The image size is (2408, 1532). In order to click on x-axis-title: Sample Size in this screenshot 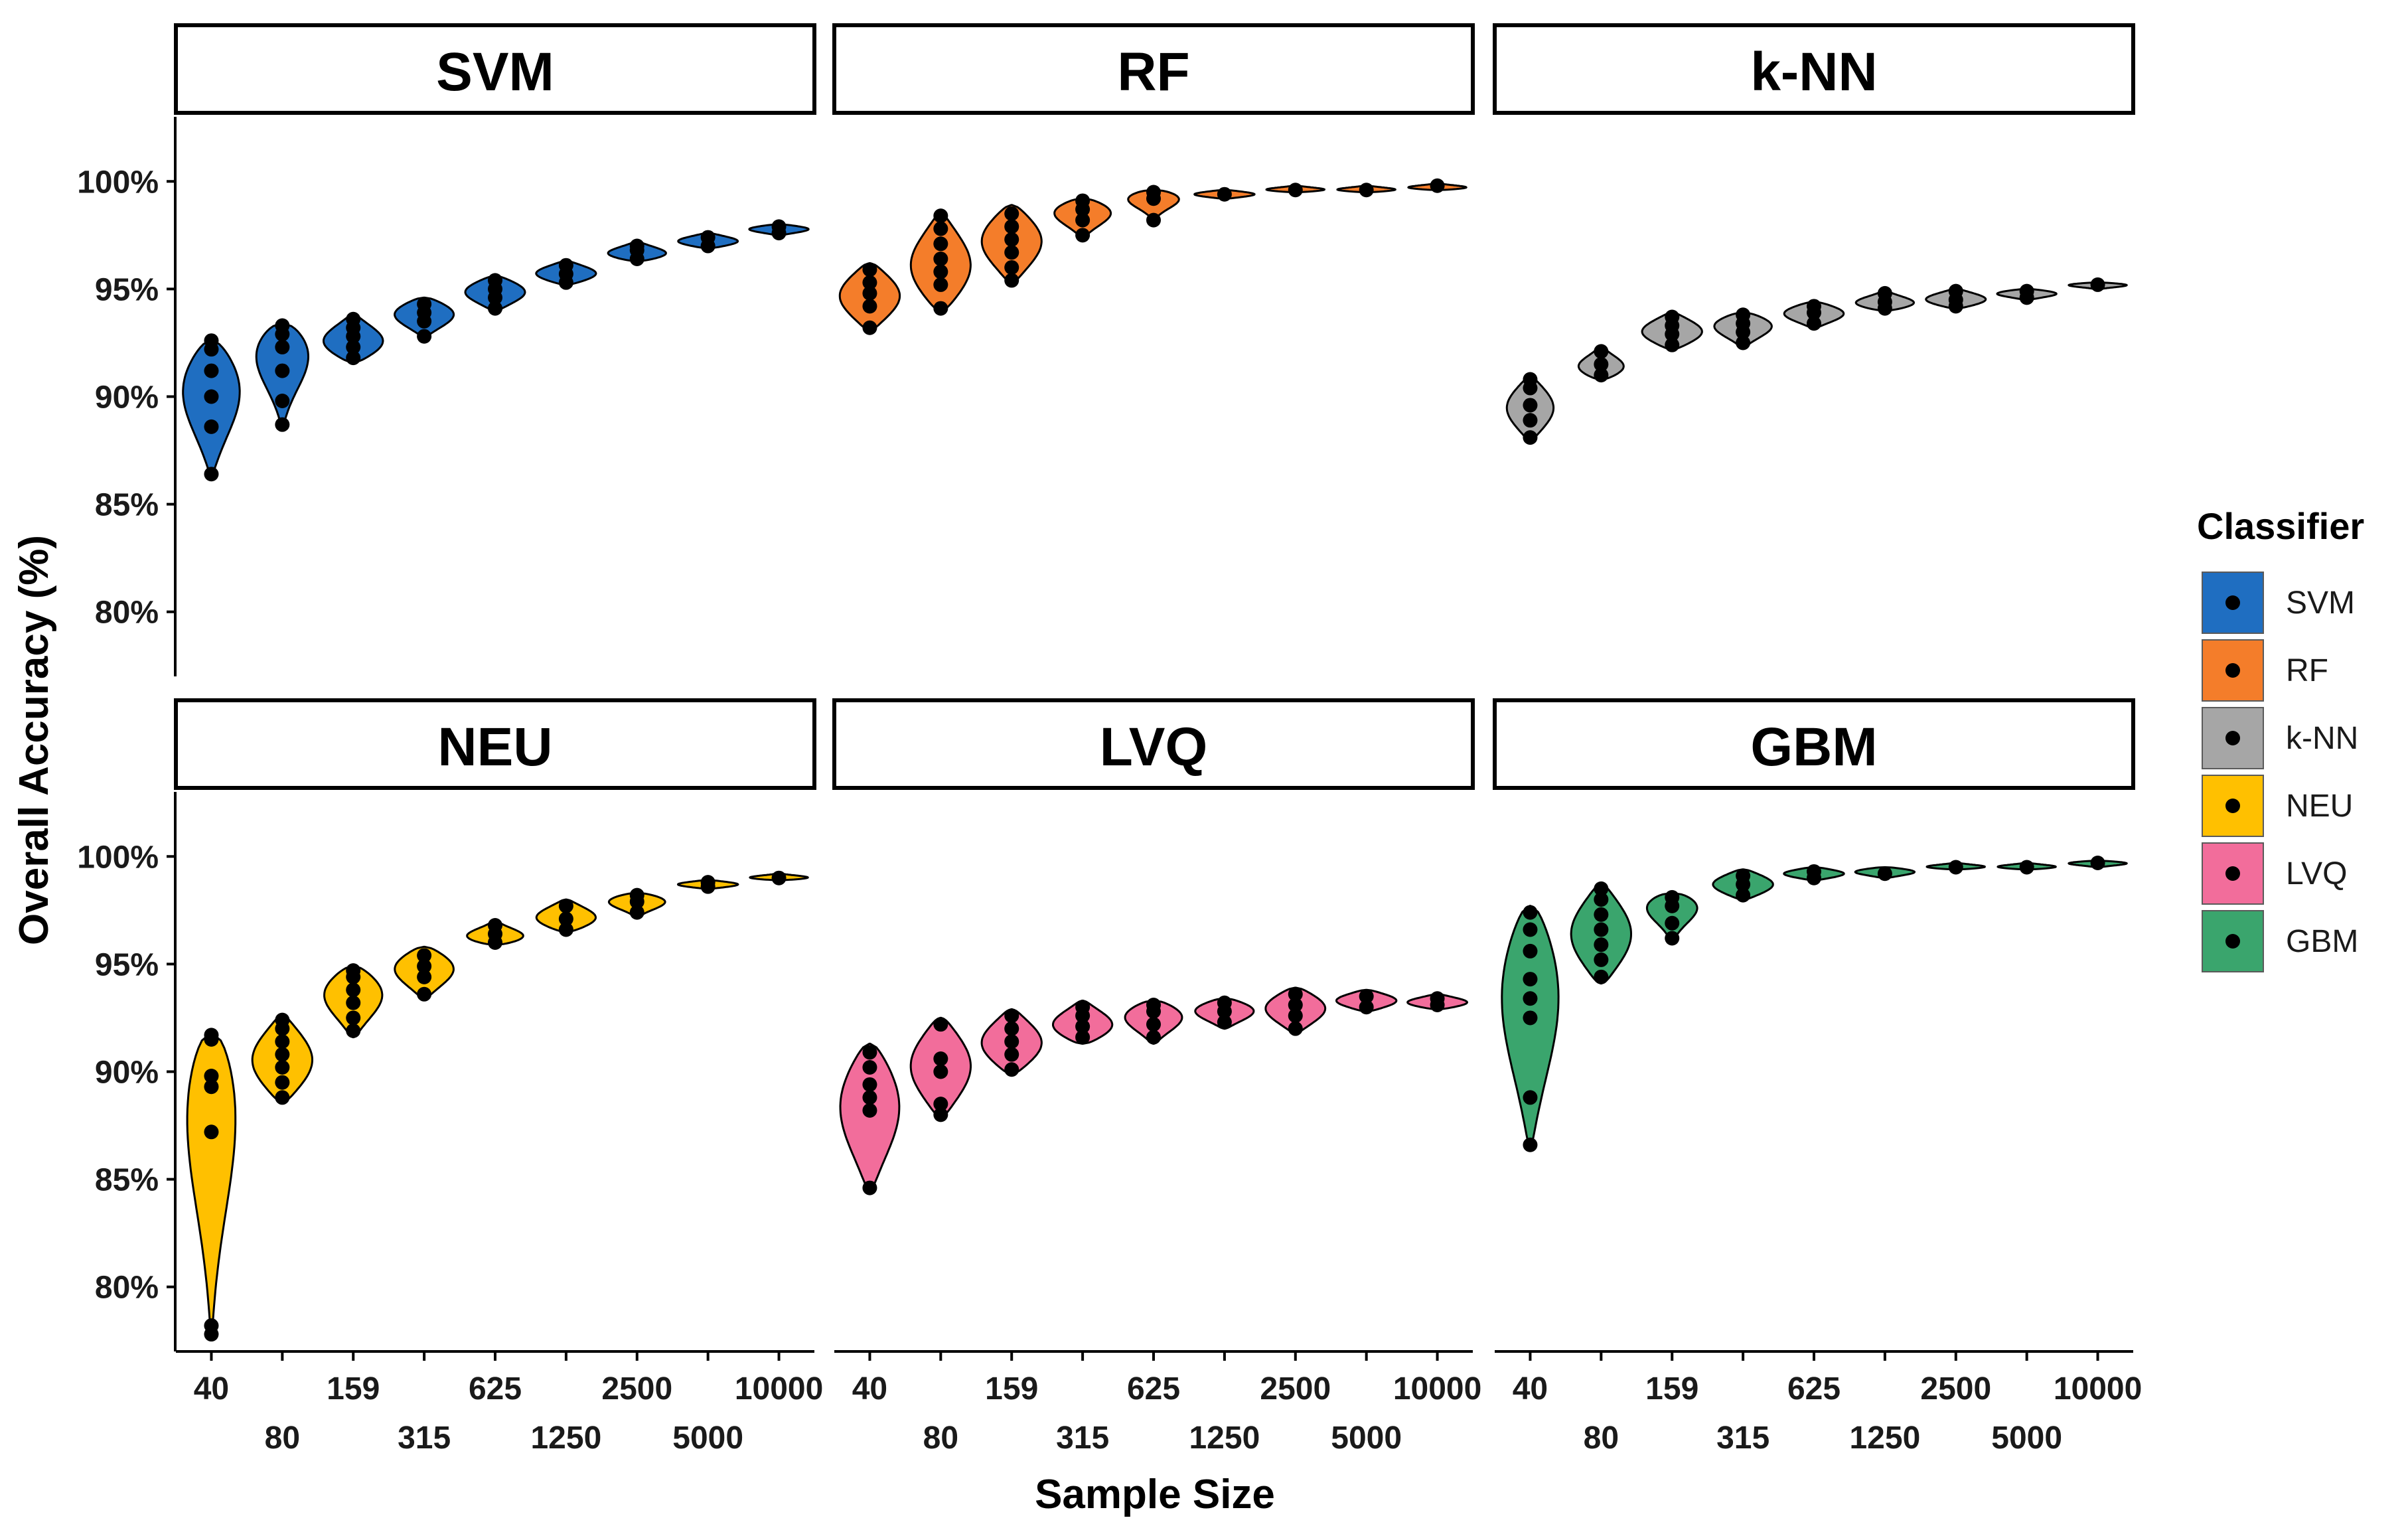, I will do `click(1155, 1494)`.